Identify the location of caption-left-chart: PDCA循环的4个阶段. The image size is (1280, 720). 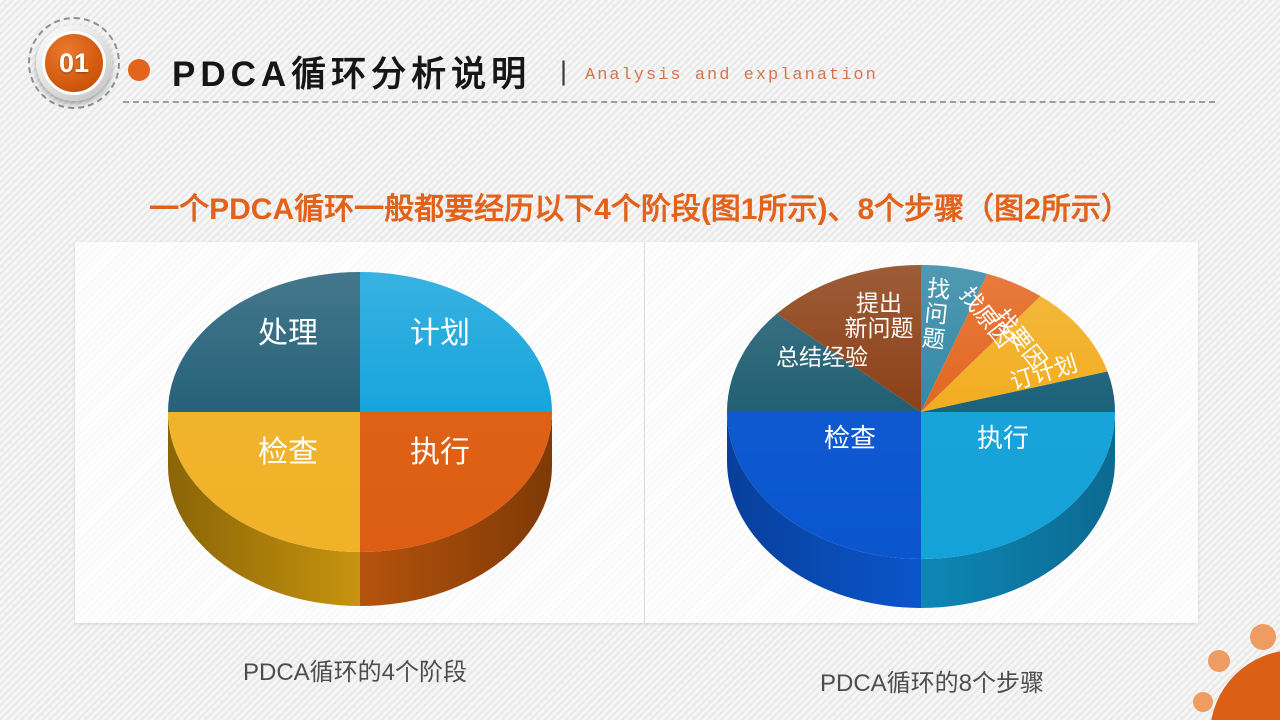
(355, 672).